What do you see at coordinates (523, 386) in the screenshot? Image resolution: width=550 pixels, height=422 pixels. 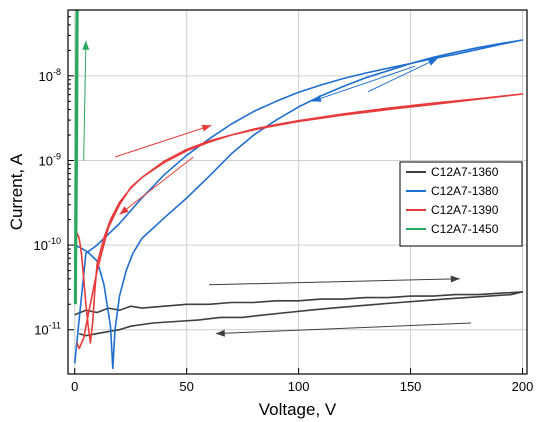 I see `x-tick-label: 200` at bounding box center [523, 386].